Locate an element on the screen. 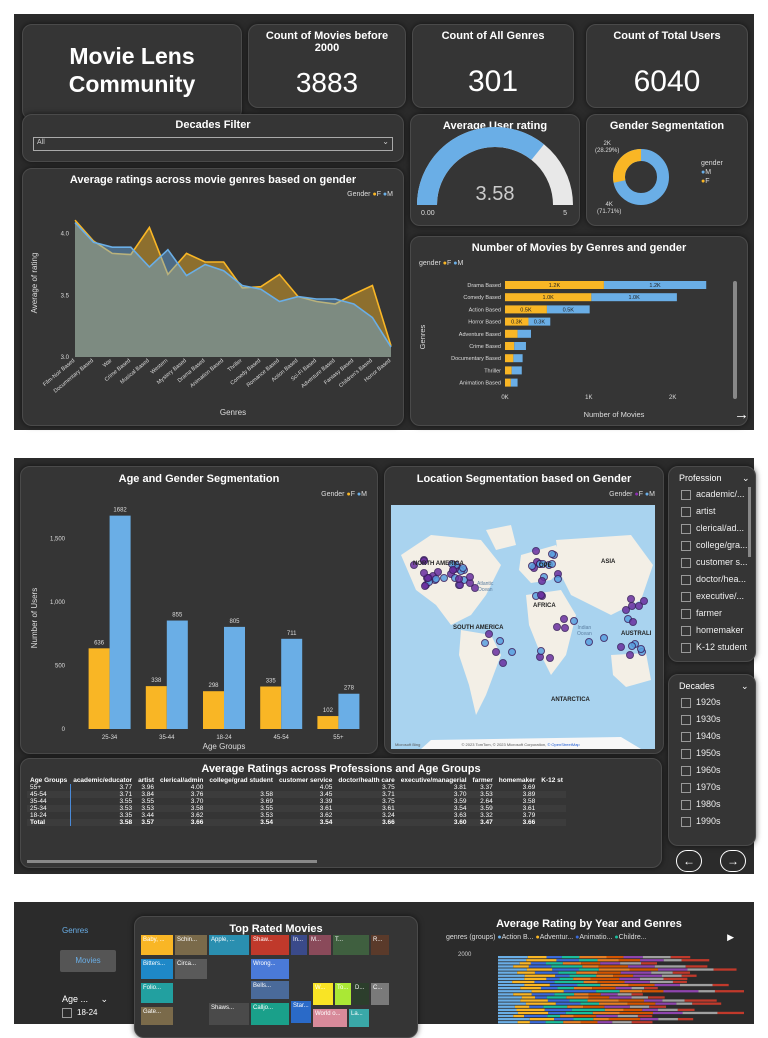  matrix-column-header: homemaker is located at coordinates (517, 780).